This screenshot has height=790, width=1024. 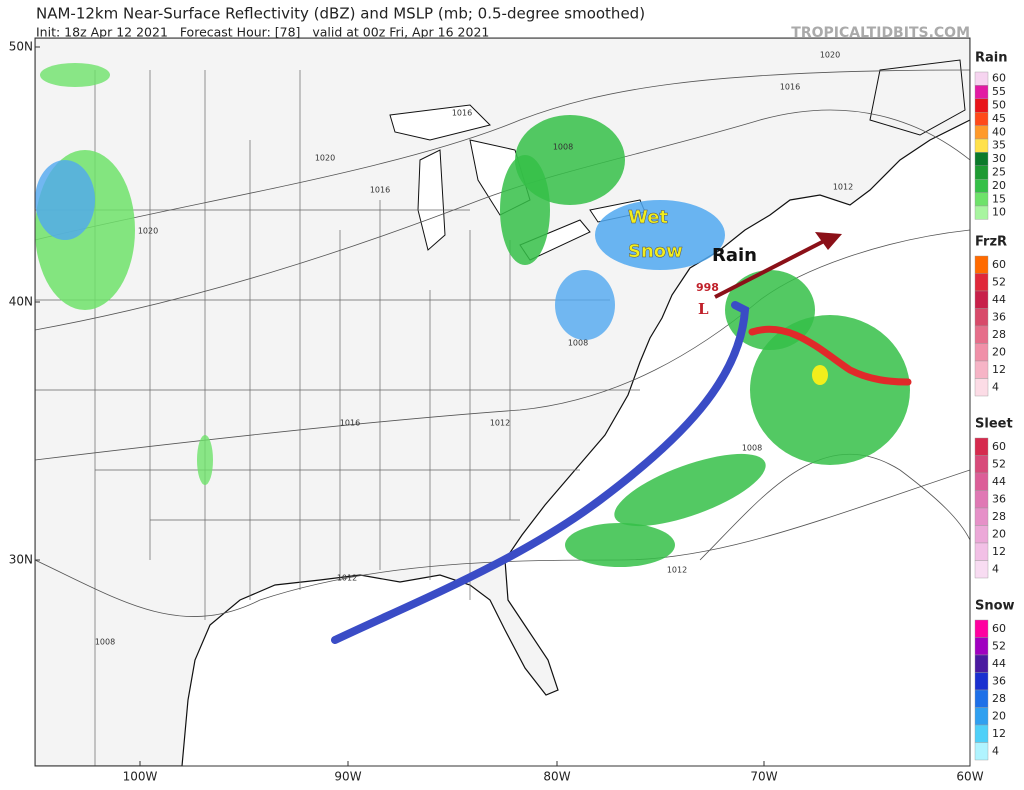 I want to click on legend-title: Snow, so click(x=995, y=606).